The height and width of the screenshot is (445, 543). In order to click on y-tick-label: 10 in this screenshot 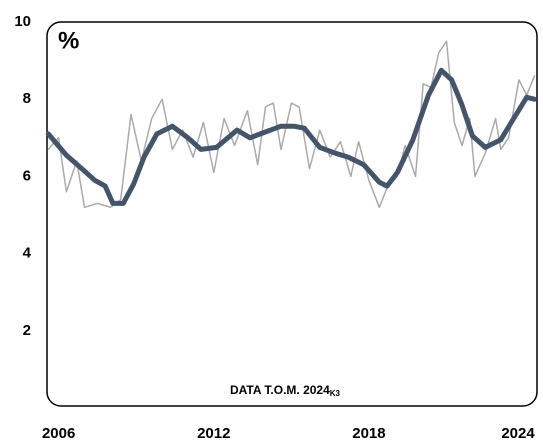, I will do `click(22, 21)`.